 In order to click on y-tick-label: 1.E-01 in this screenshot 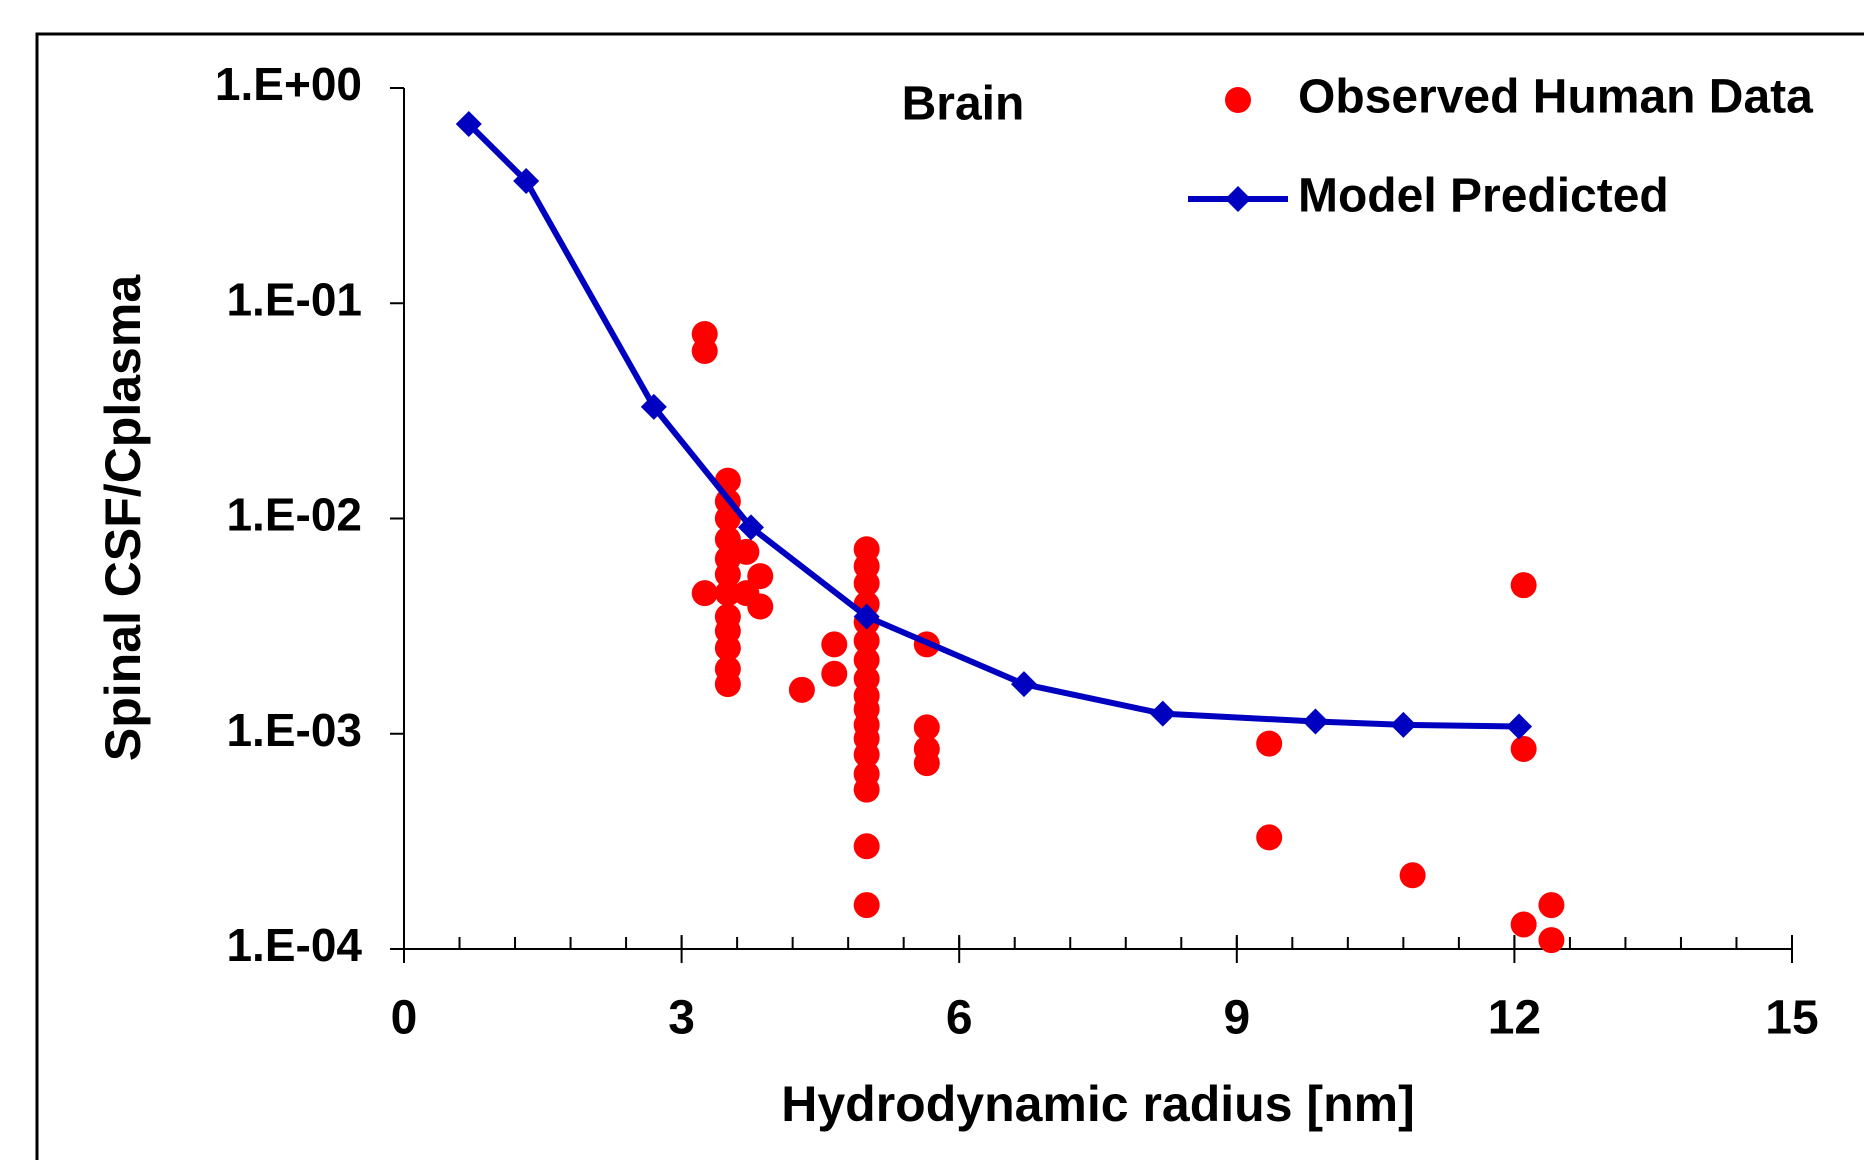, I will do `click(294, 299)`.